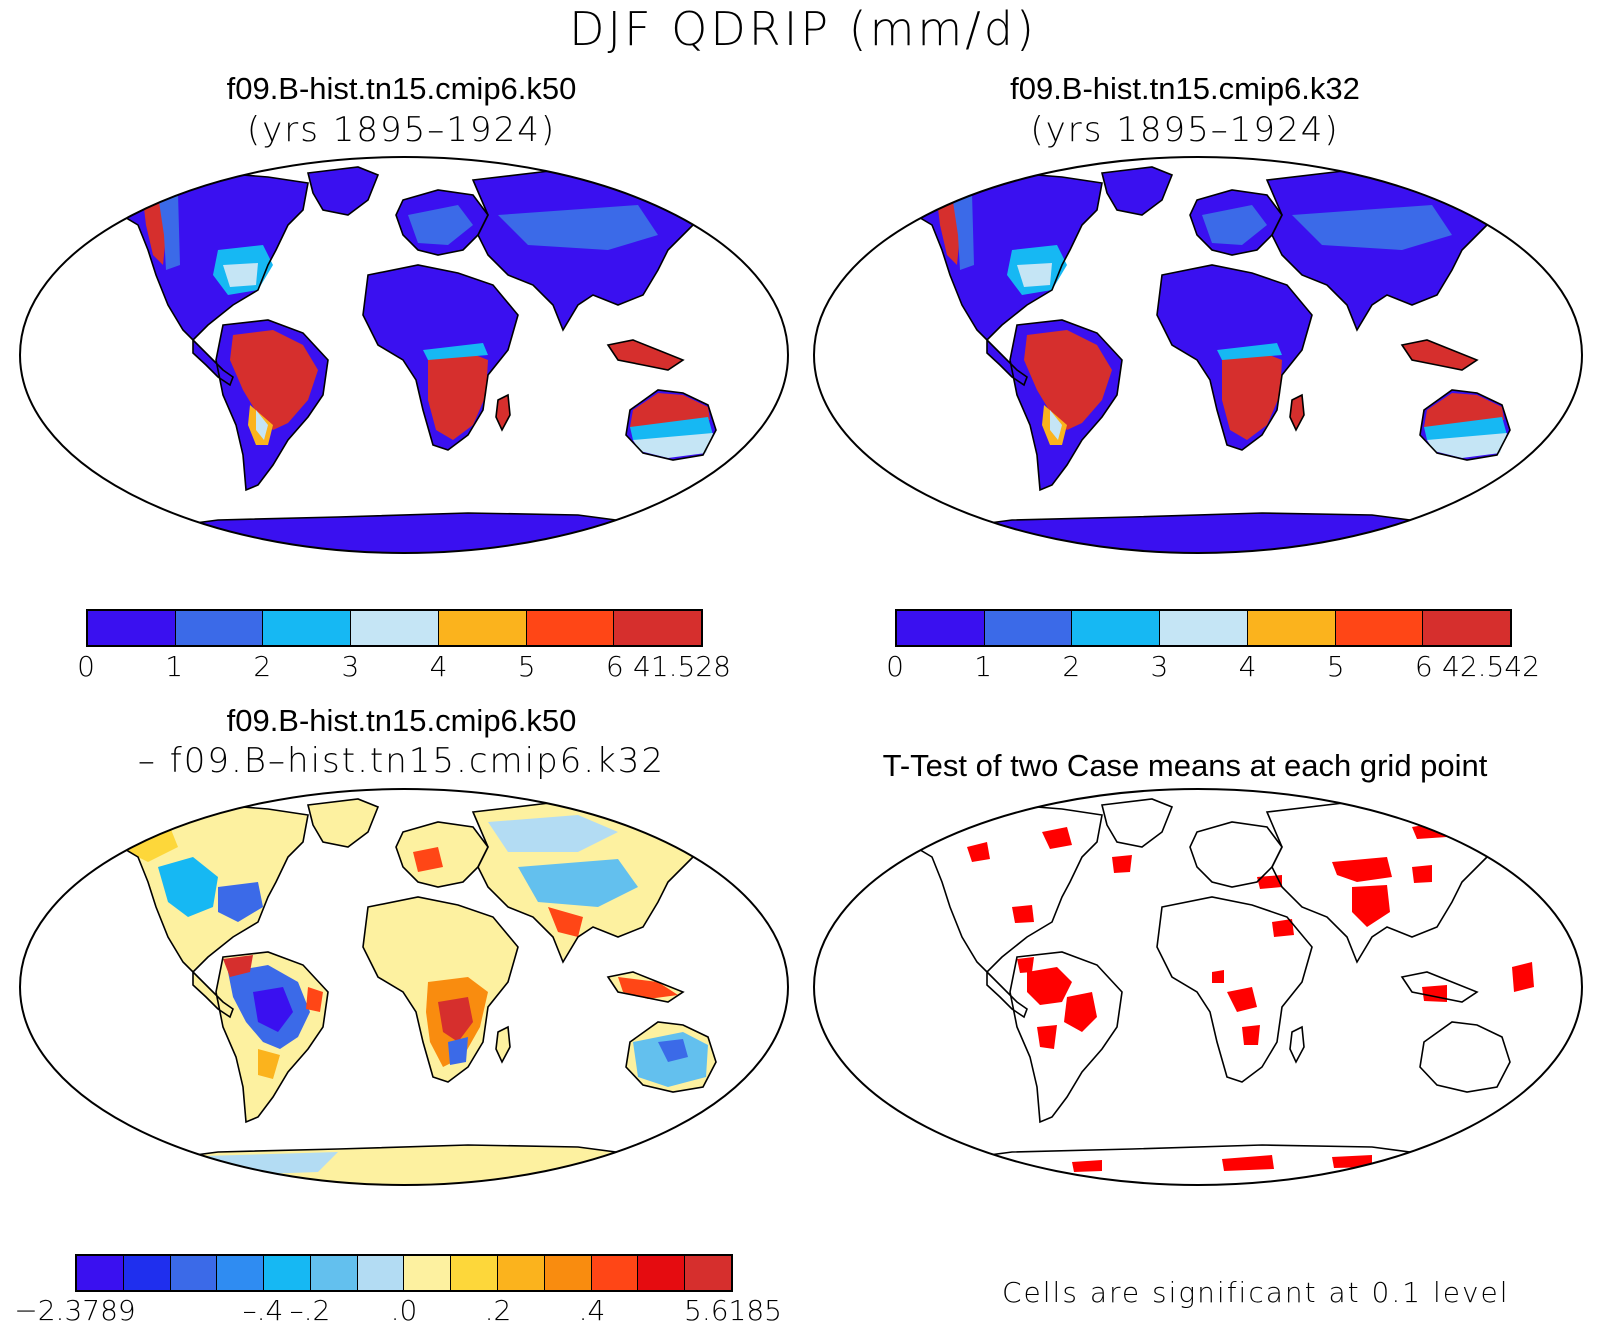 This screenshot has height=1327, width=1606. I want to click on map-ttest-svg, so click(1198, 987).